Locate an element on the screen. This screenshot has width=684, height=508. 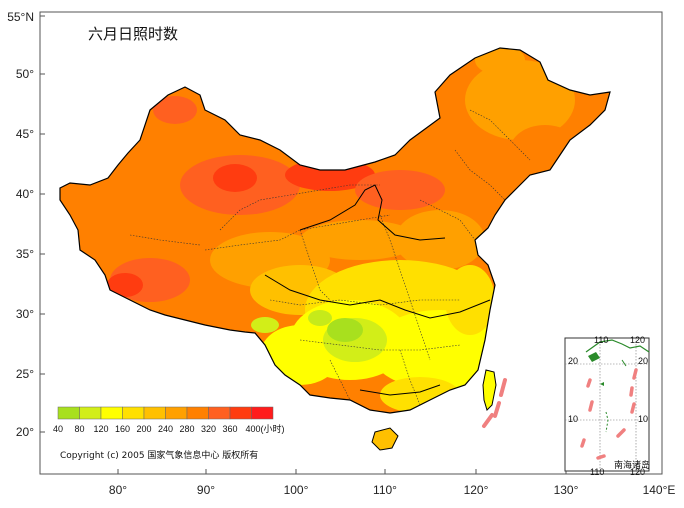
hainan-island is located at coordinates (385, 439).